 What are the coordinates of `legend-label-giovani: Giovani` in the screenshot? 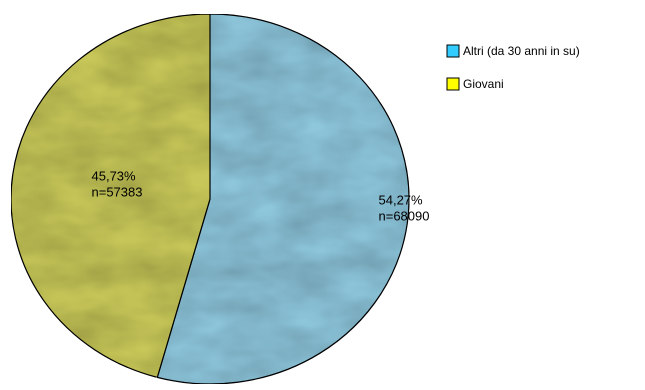 It's located at (483, 84).